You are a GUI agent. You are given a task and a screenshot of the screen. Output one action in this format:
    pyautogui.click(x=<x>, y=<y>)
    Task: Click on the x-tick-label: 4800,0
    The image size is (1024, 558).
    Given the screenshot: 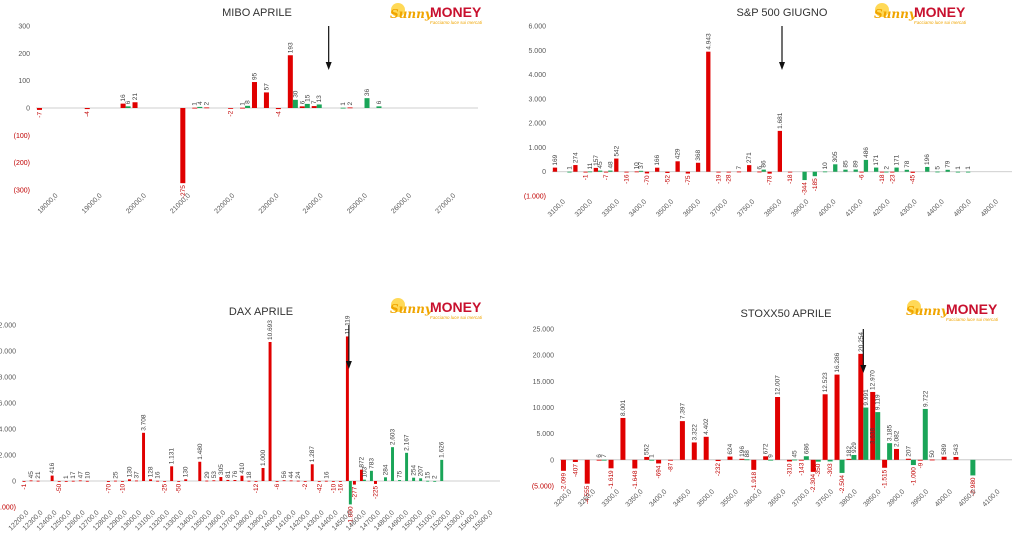 What is the action you would take?
    pyautogui.click(x=990, y=208)
    